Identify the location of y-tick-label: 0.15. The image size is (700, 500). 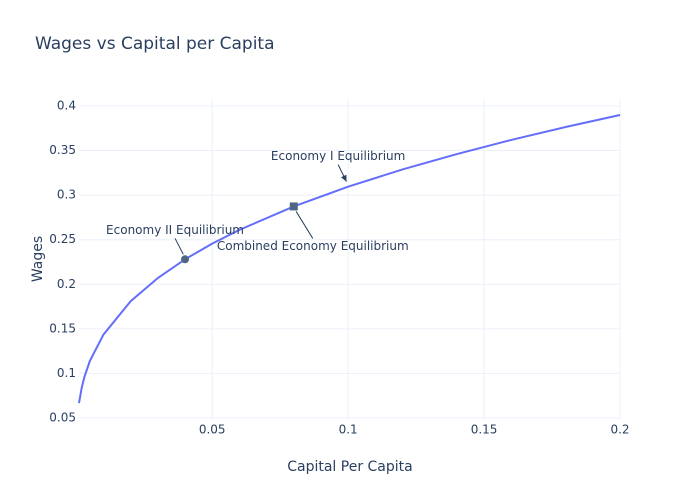
(62, 328).